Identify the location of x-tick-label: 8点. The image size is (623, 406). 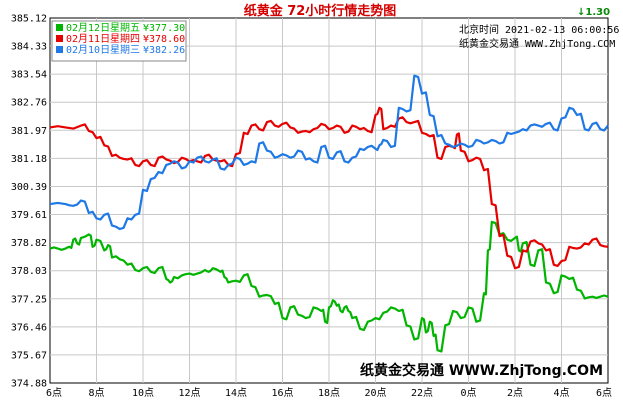
(96, 393).